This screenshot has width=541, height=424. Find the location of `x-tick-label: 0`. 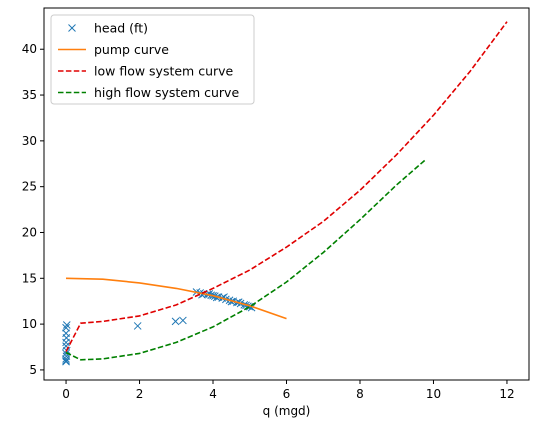

x-tick-label: 0 is located at coordinates (66, 394).